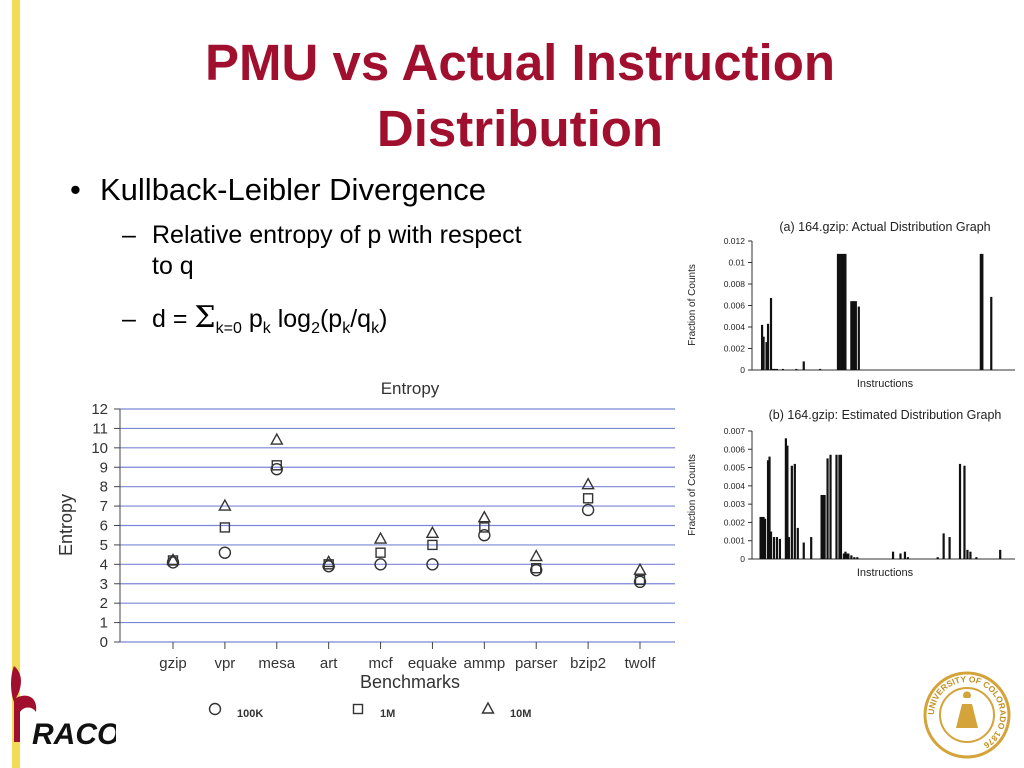 This screenshot has height=768, width=1024. Describe the element at coordinates (885, 573) in the screenshot. I see `dist-b-x-axis-label: Instructions` at that location.